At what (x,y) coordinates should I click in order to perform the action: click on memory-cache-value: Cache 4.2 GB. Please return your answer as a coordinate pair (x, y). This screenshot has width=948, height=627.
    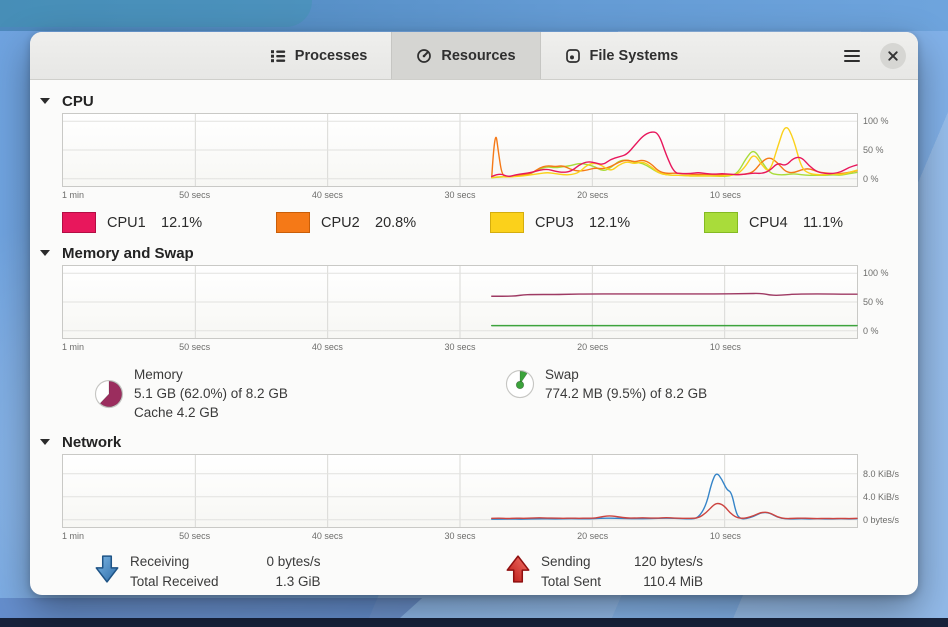
    Looking at the image, I should click on (176, 412).